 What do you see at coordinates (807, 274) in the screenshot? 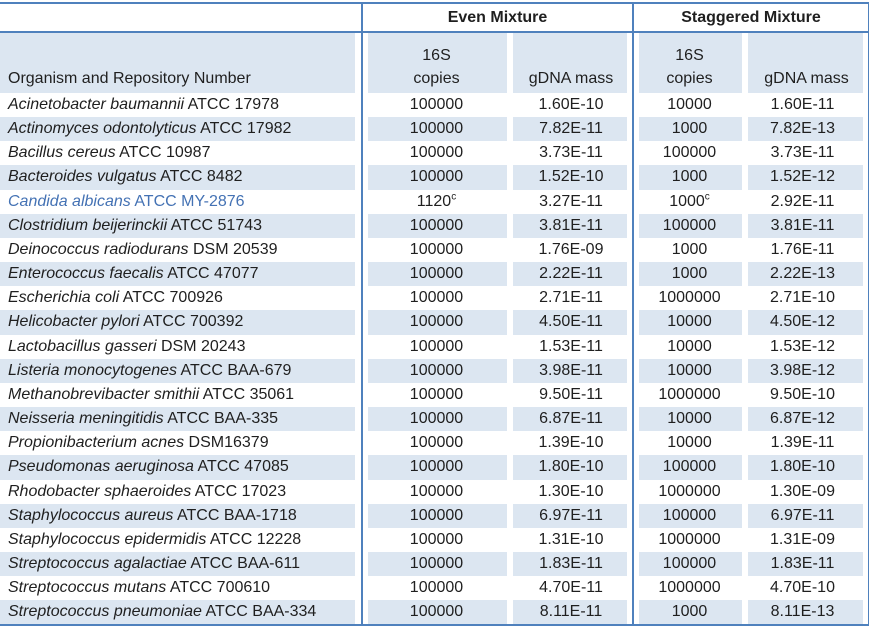
I see `staggered-gdna-mass-cell: 2.22E-13` at bounding box center [807, 274].